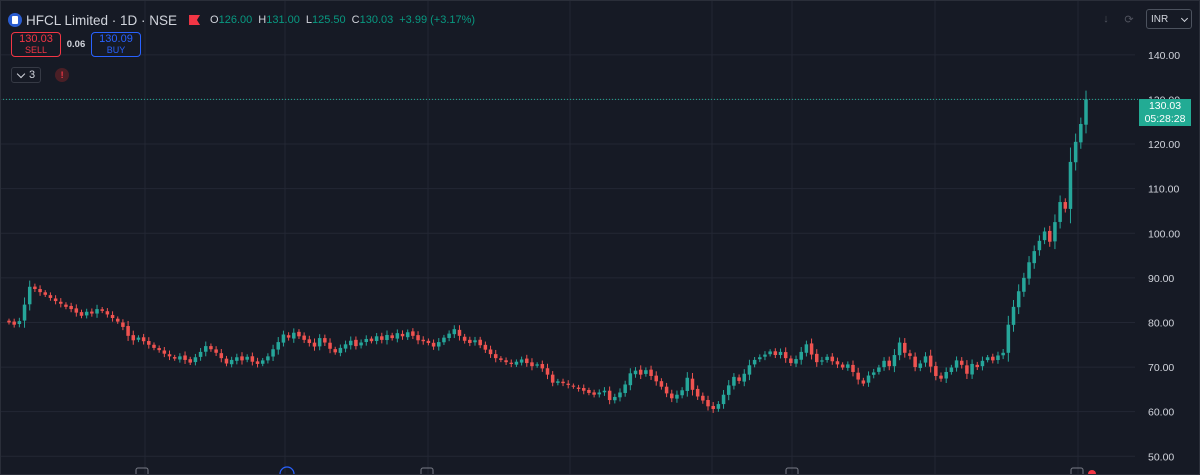 The width and height of the screenshot is (1200, 475). What do you see at coordinates (62, 75) in the screenshot?
I see `warning-icon: !` at bounding box center [62, 75].